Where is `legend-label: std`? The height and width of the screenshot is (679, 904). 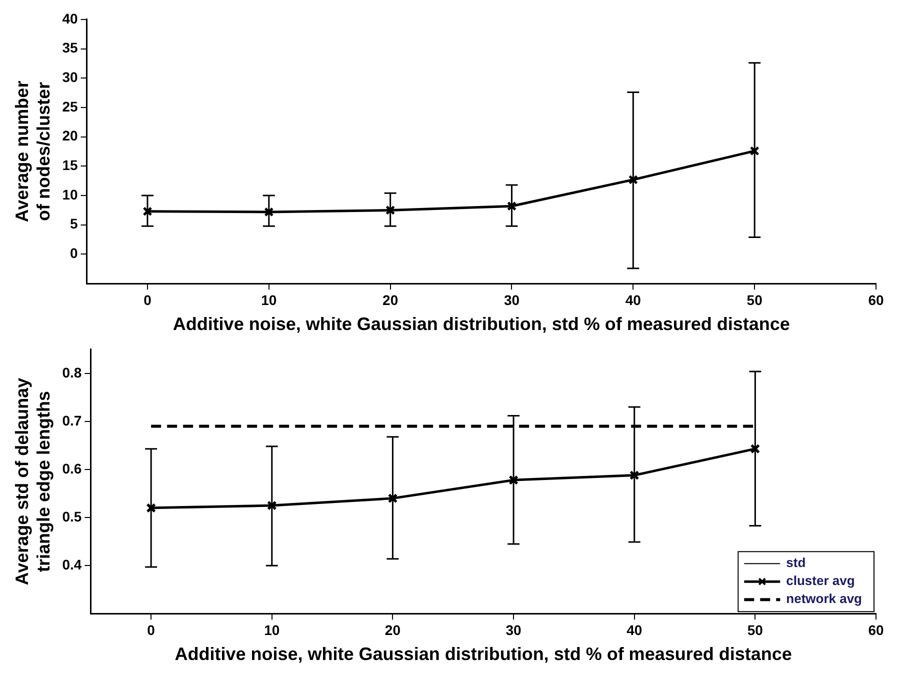 legend-label: std is located at coordinates (796, 562).